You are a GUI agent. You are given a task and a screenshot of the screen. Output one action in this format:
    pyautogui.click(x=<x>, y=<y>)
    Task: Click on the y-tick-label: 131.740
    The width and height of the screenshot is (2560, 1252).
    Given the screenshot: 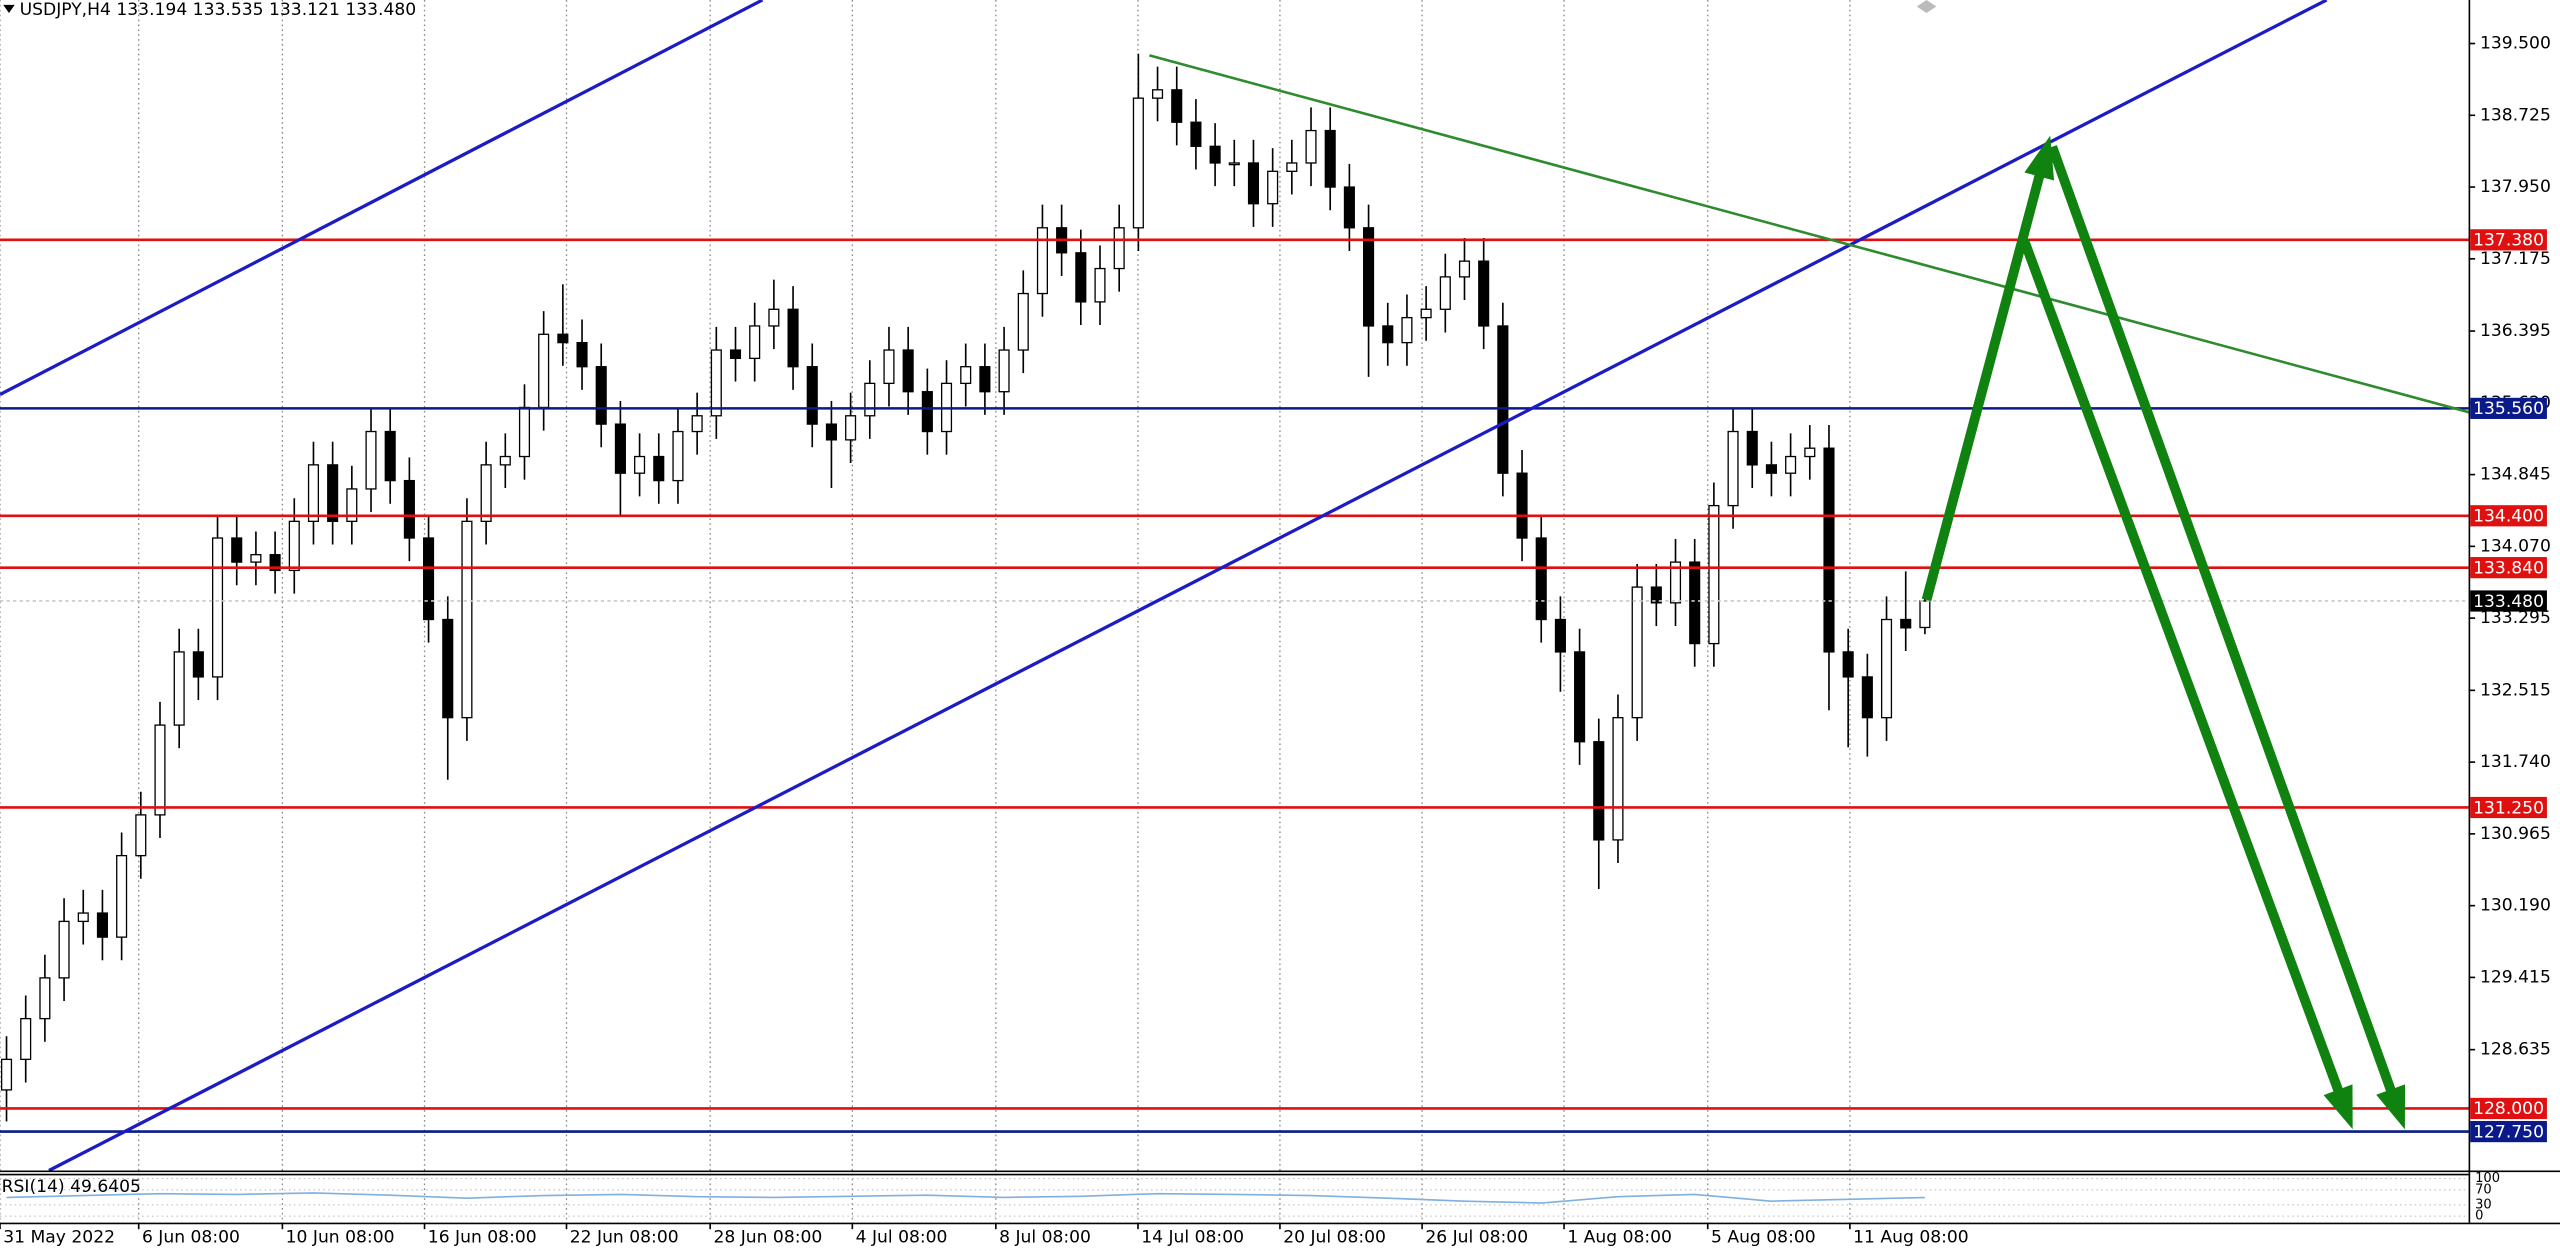 What is the action you would take?
    pyautogui.click(x=2515, y=762)
    